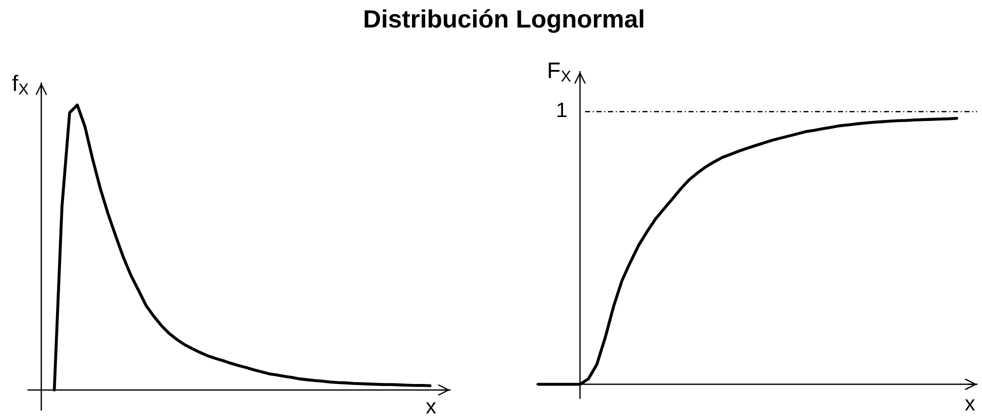  What do you see at coordinates (559, 72) in the screenshot?
I see `y-axis-title: F$_{X}$` at bounding box center [559, 72].